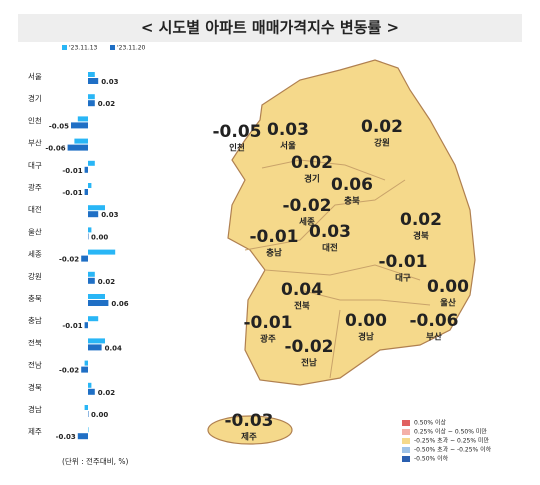 This screenshot has height=485, width=540. What do you see at coordinates (35, 342) in the screenshot?
I see `y-tick-label: 전북` at bounding box center [35, 342].